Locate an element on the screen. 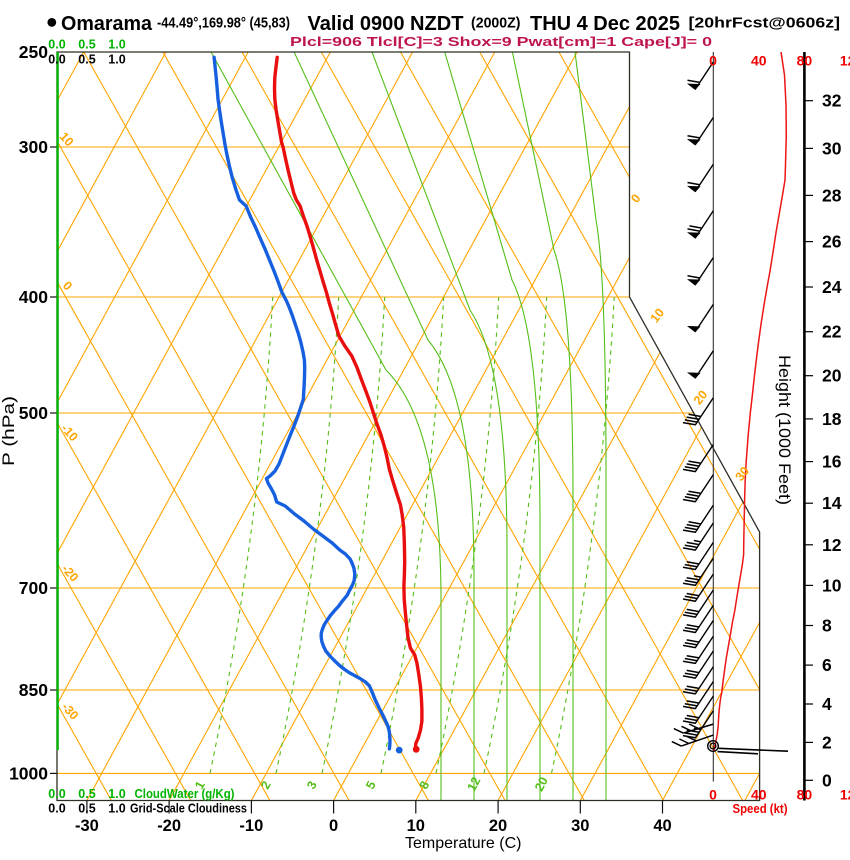 This screenshot has height=860, width=850. svg-text: 1000 is located at coordinates (28, 773).